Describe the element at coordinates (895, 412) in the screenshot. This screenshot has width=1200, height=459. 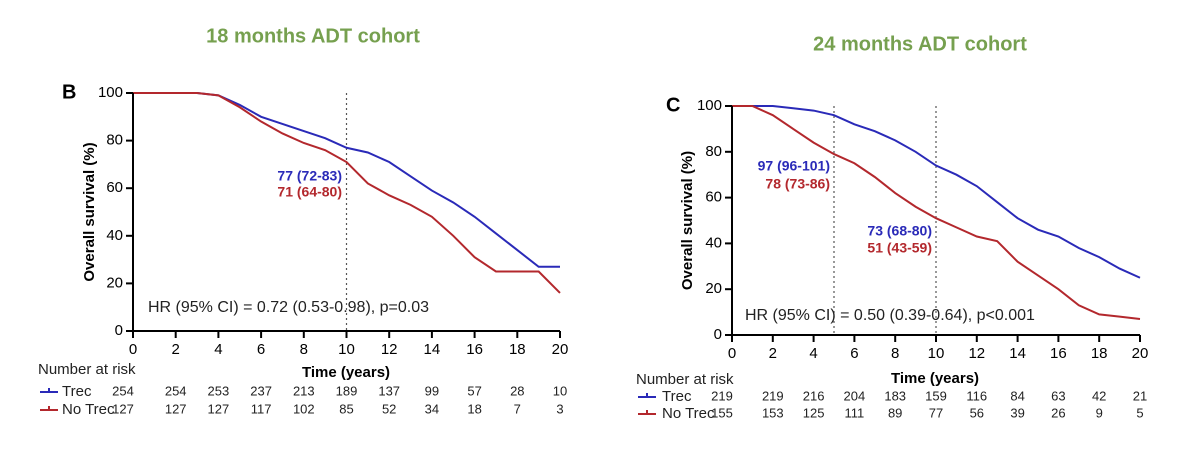
I see `risk-count: 89` at that location.